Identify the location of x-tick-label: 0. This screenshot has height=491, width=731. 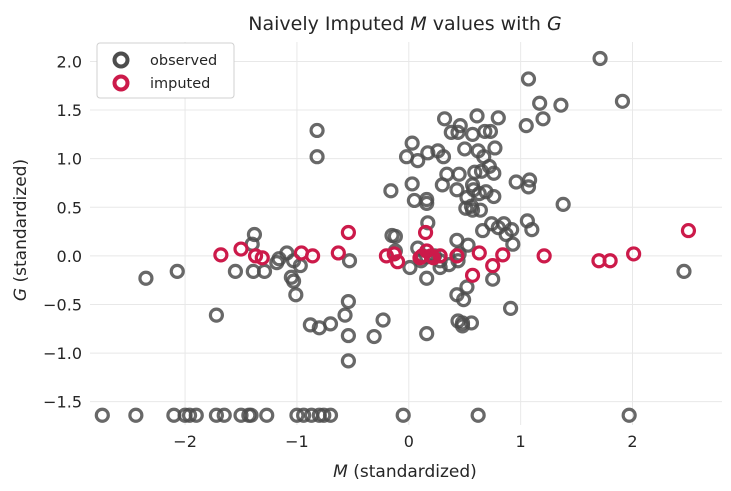
(409, 441).